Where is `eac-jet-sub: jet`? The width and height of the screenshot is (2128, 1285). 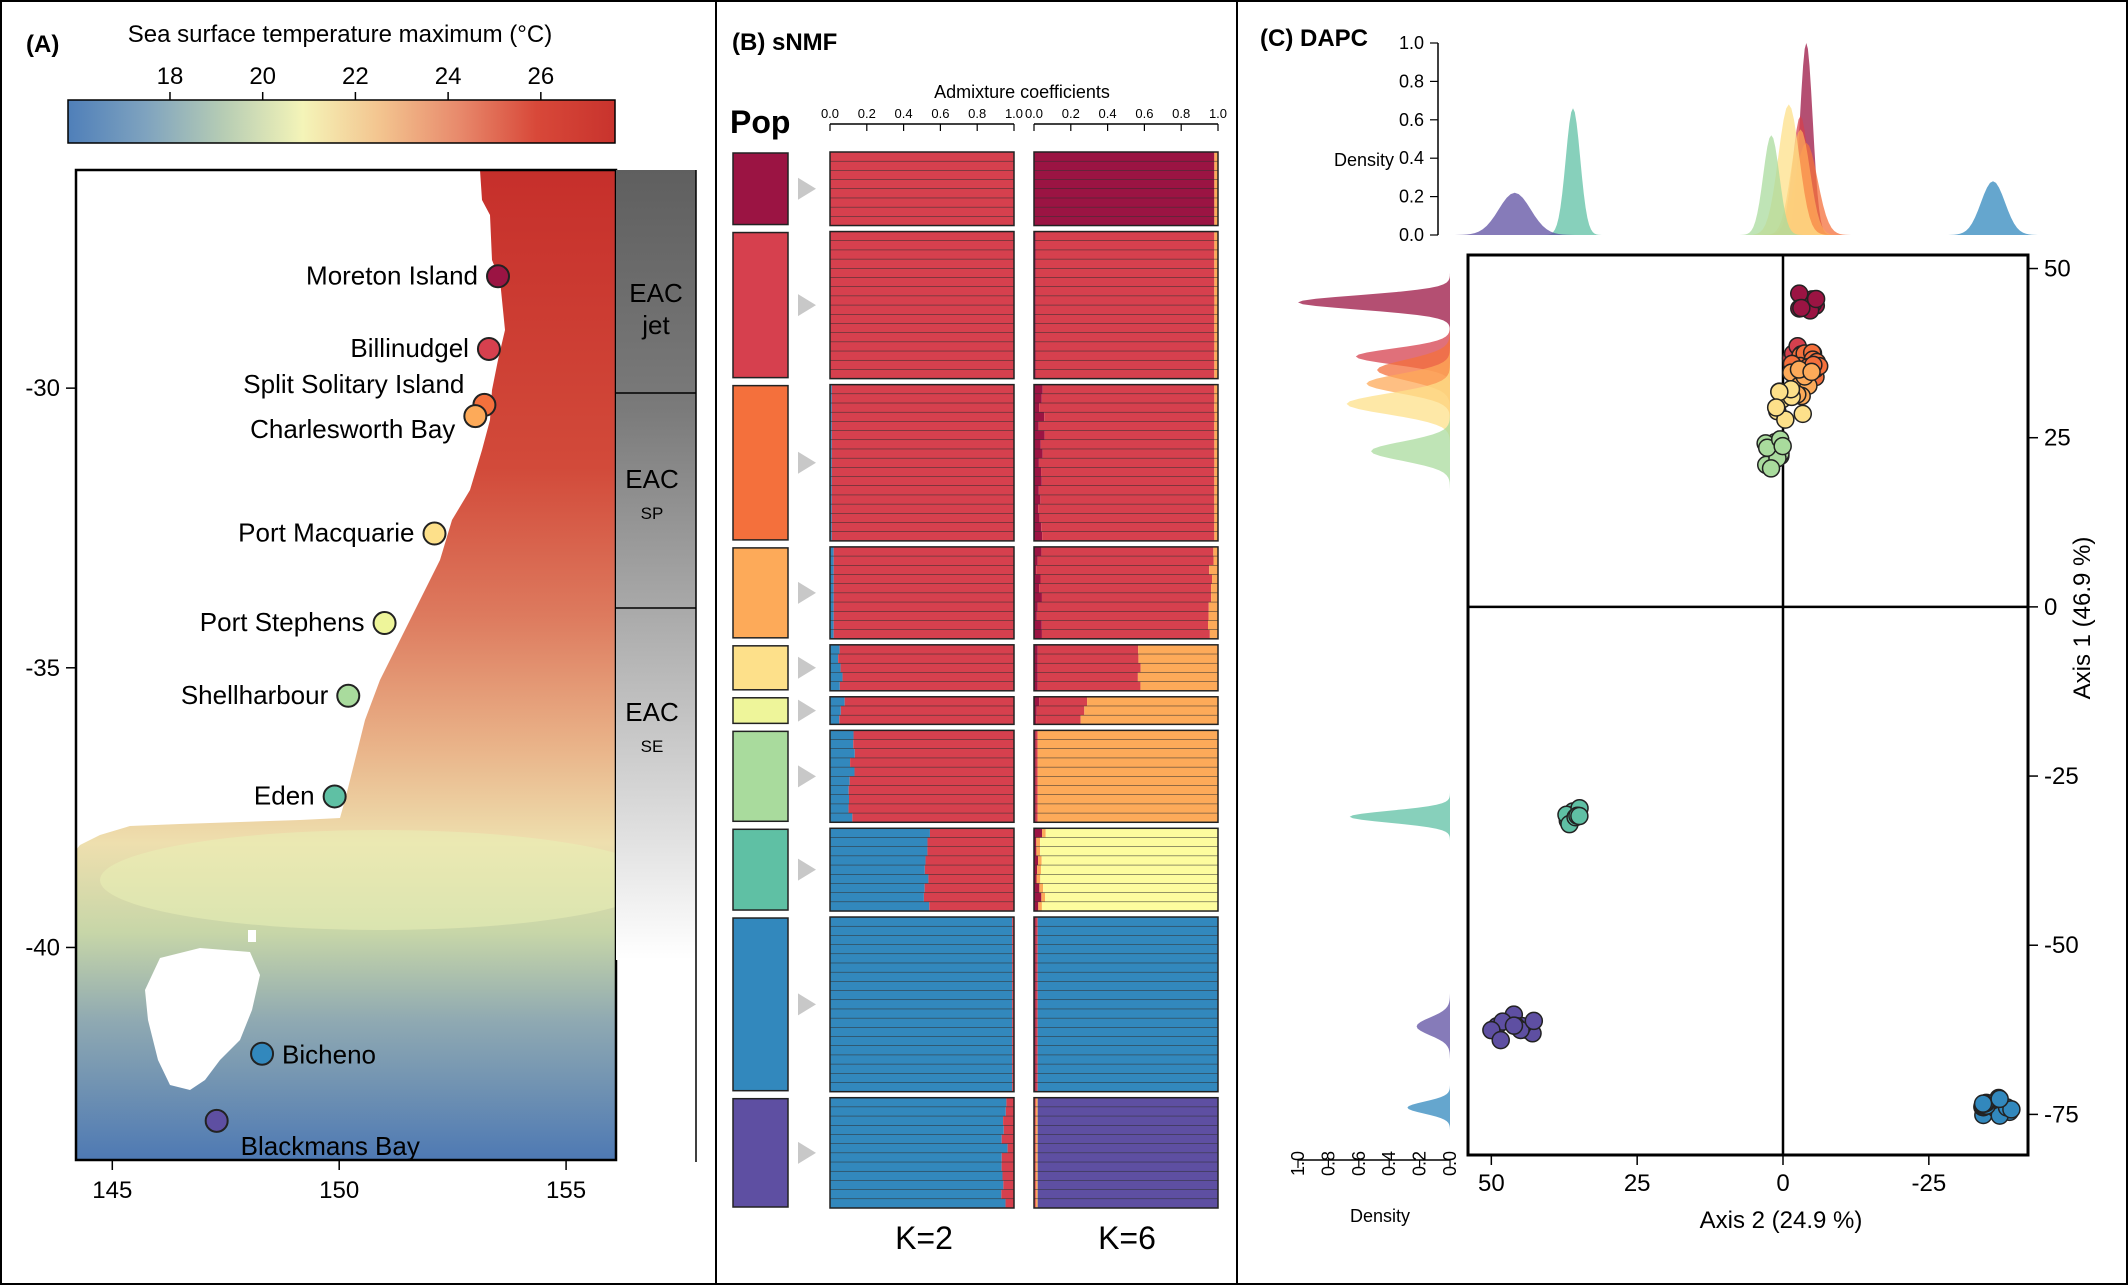
eac-jet-sub: jet is located at coordinates (655, 325).